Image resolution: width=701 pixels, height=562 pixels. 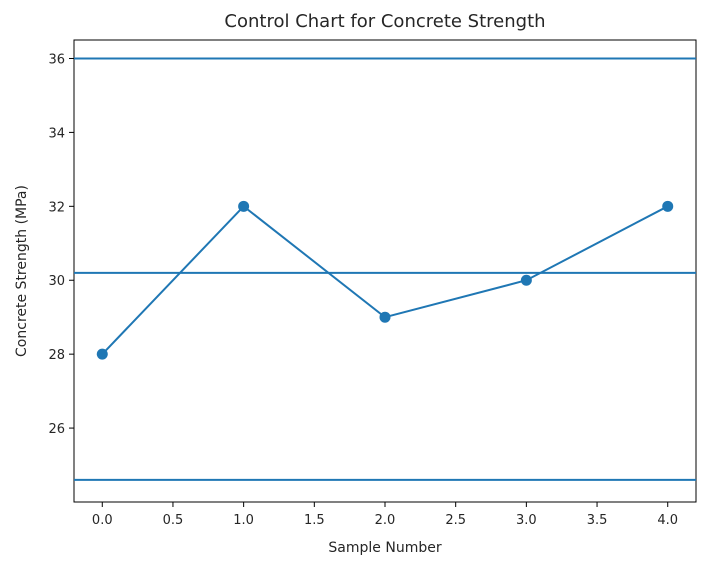 What do you see at coordinates (384, 548) in the screenshot?
I see `x-axis-label: Sample Number` at bounding box center [384, 548].